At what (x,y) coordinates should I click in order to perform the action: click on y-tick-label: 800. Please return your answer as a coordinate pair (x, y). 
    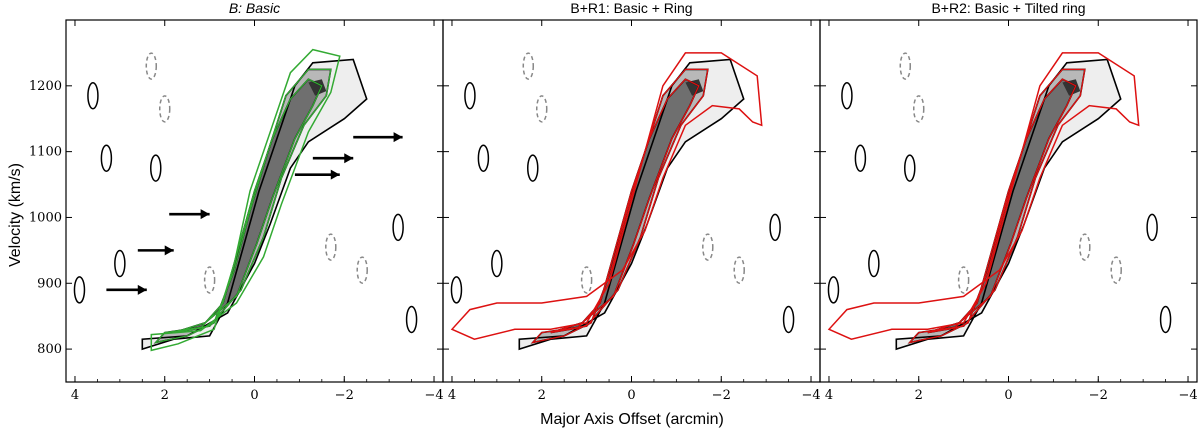
    Looking at the image, I should click on (49, 349).